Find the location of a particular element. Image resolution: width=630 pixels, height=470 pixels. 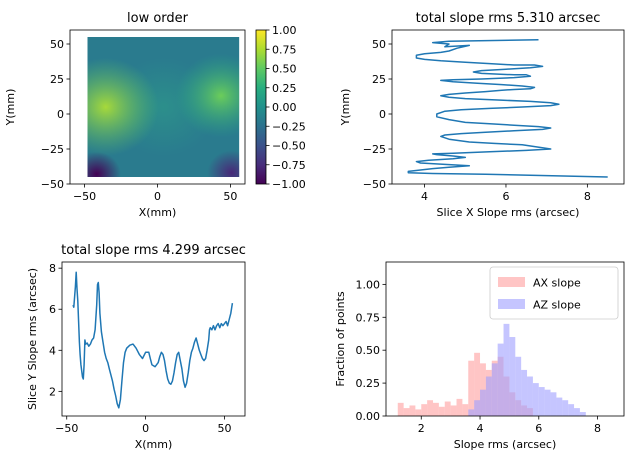

legend: AX slope AZ slope is located at coordinates (554, 293).